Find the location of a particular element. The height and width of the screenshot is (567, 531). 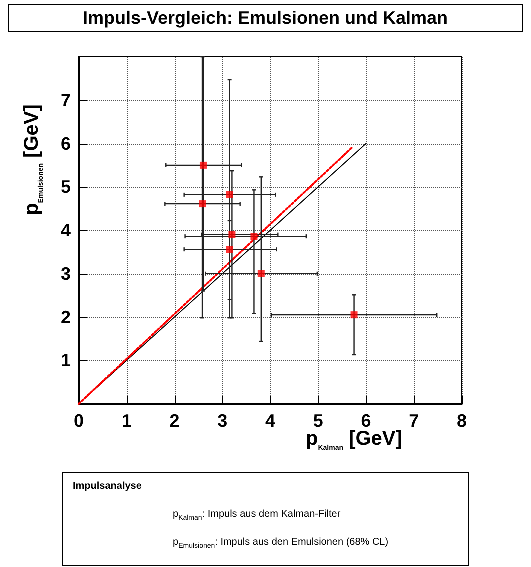

y-tick-label: 2 is located at coordinates (65, 317).